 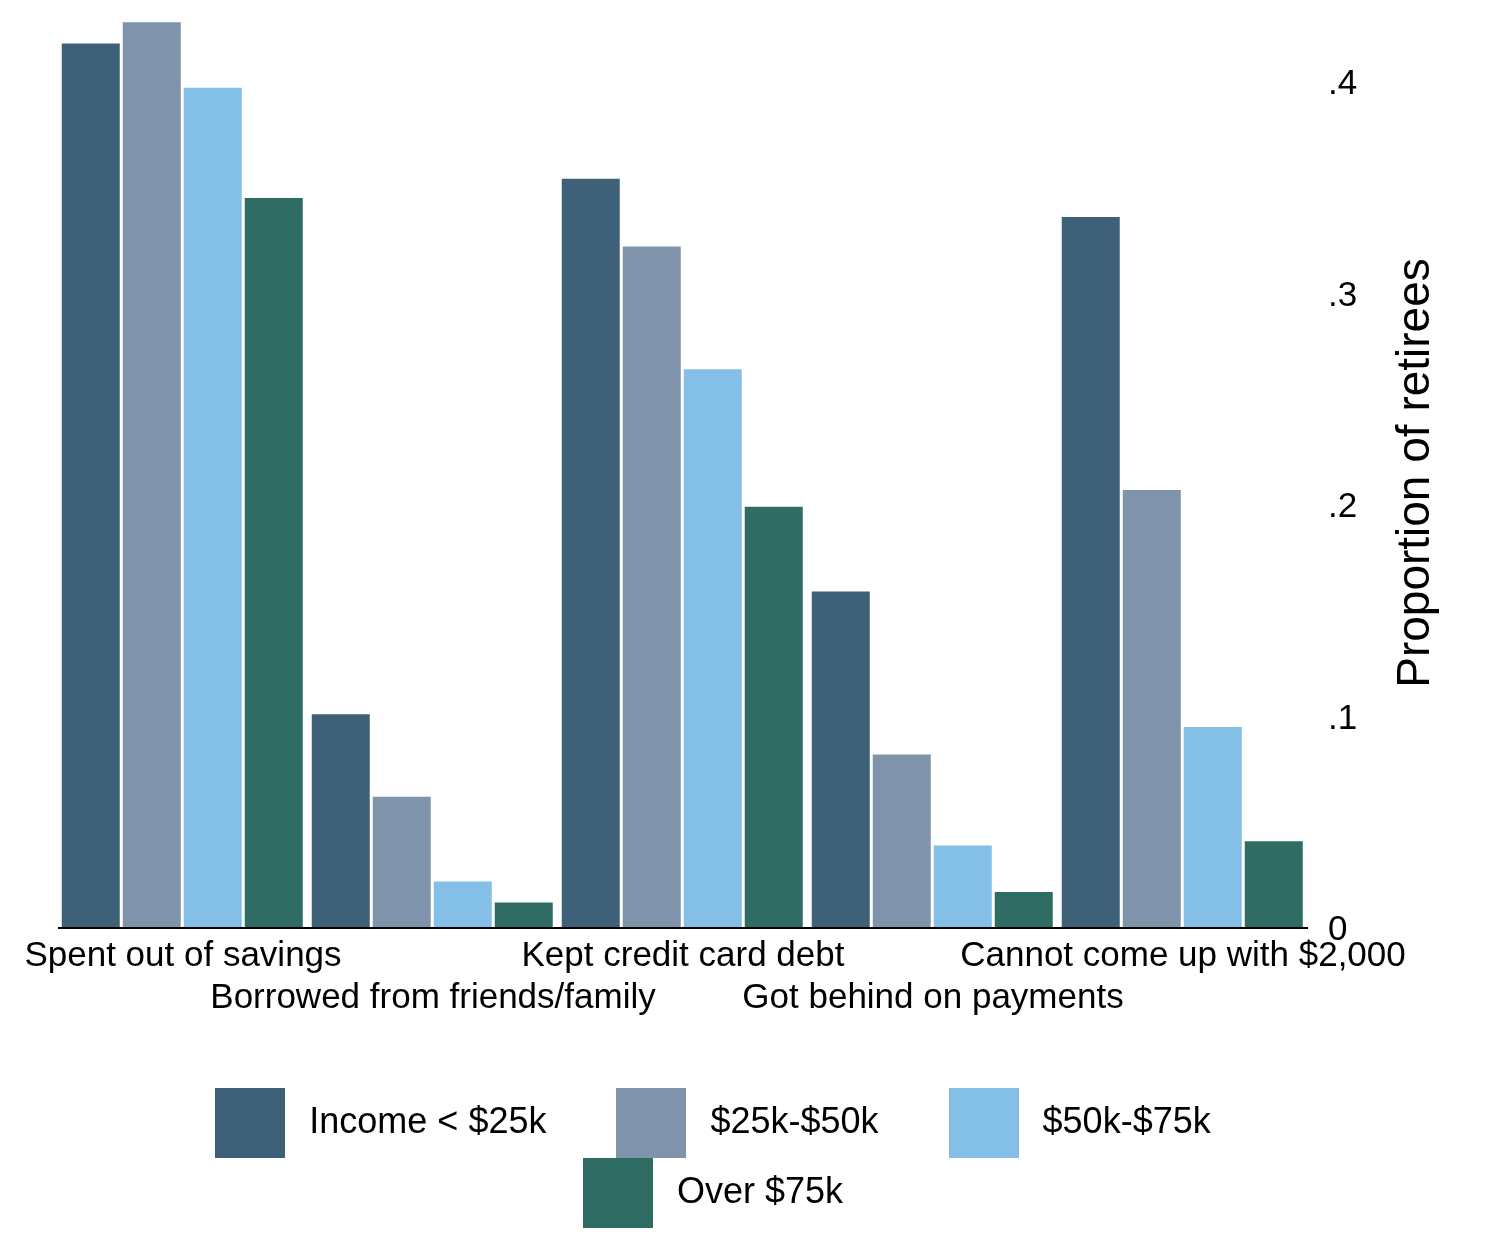 I want to click on x-tick-label: Spent out of savings, so click(x=183, y=953).